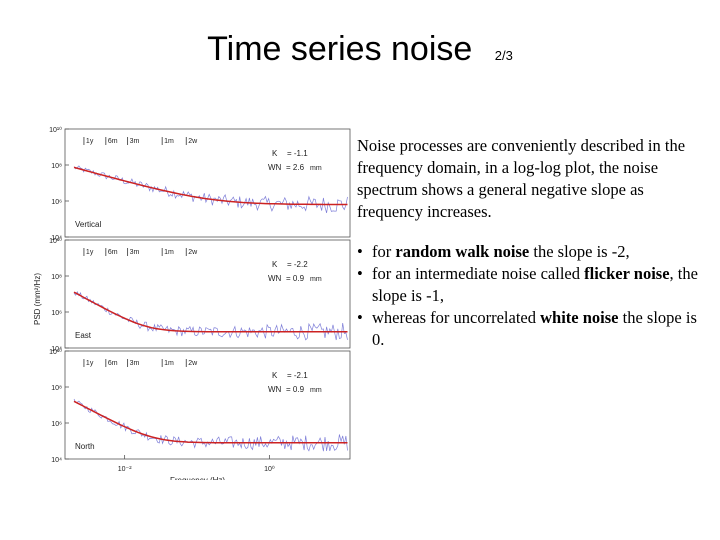 The image size is (720, 540). Describe the element at coordinates (462, 251) in the screenshot. I see `bold-term: random walk noise` at that location.